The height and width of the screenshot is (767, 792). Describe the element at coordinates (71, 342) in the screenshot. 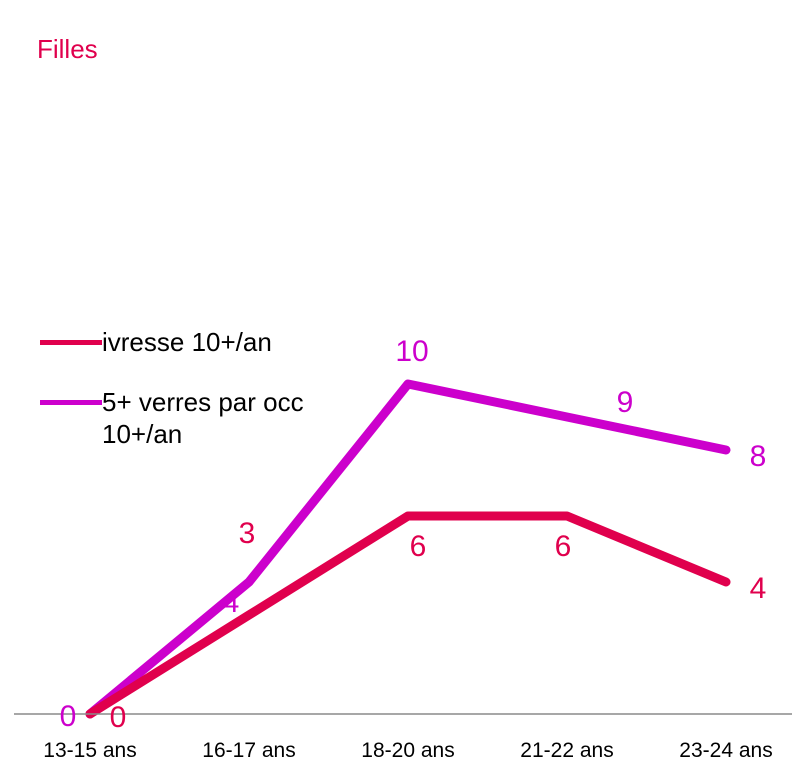

I see `legend-swatch-ivresse` at that location.